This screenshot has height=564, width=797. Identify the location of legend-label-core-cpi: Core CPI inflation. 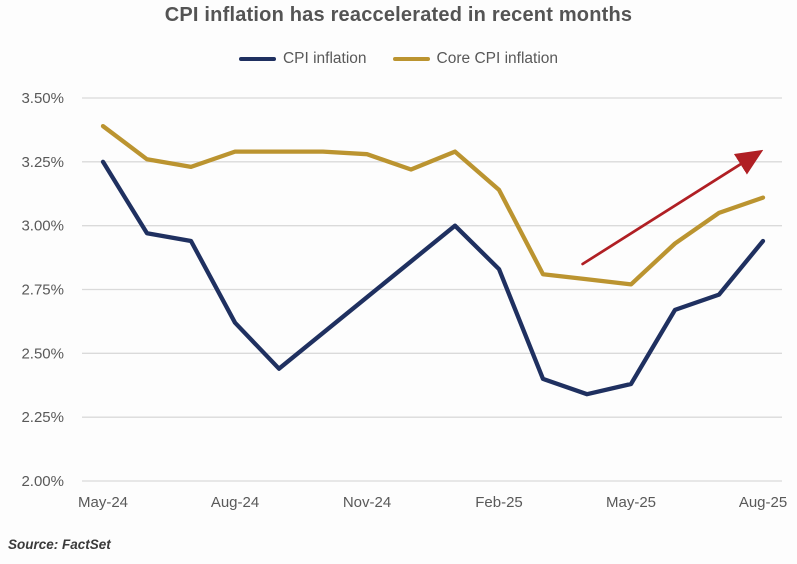
(497, 58).